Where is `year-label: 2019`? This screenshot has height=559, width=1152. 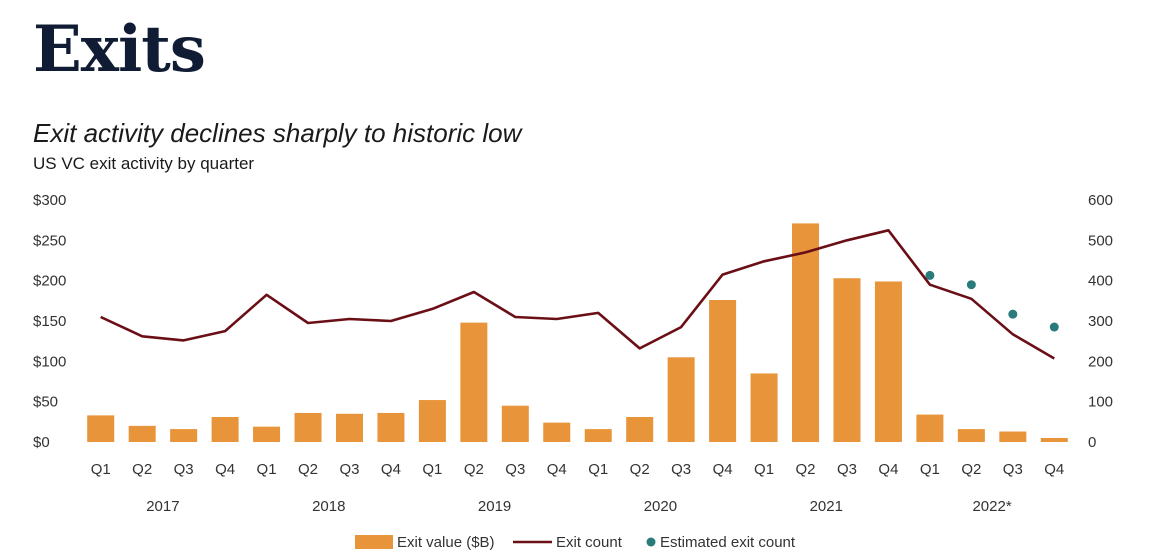
year-label: 2019 is located at coordinates (494, 506).